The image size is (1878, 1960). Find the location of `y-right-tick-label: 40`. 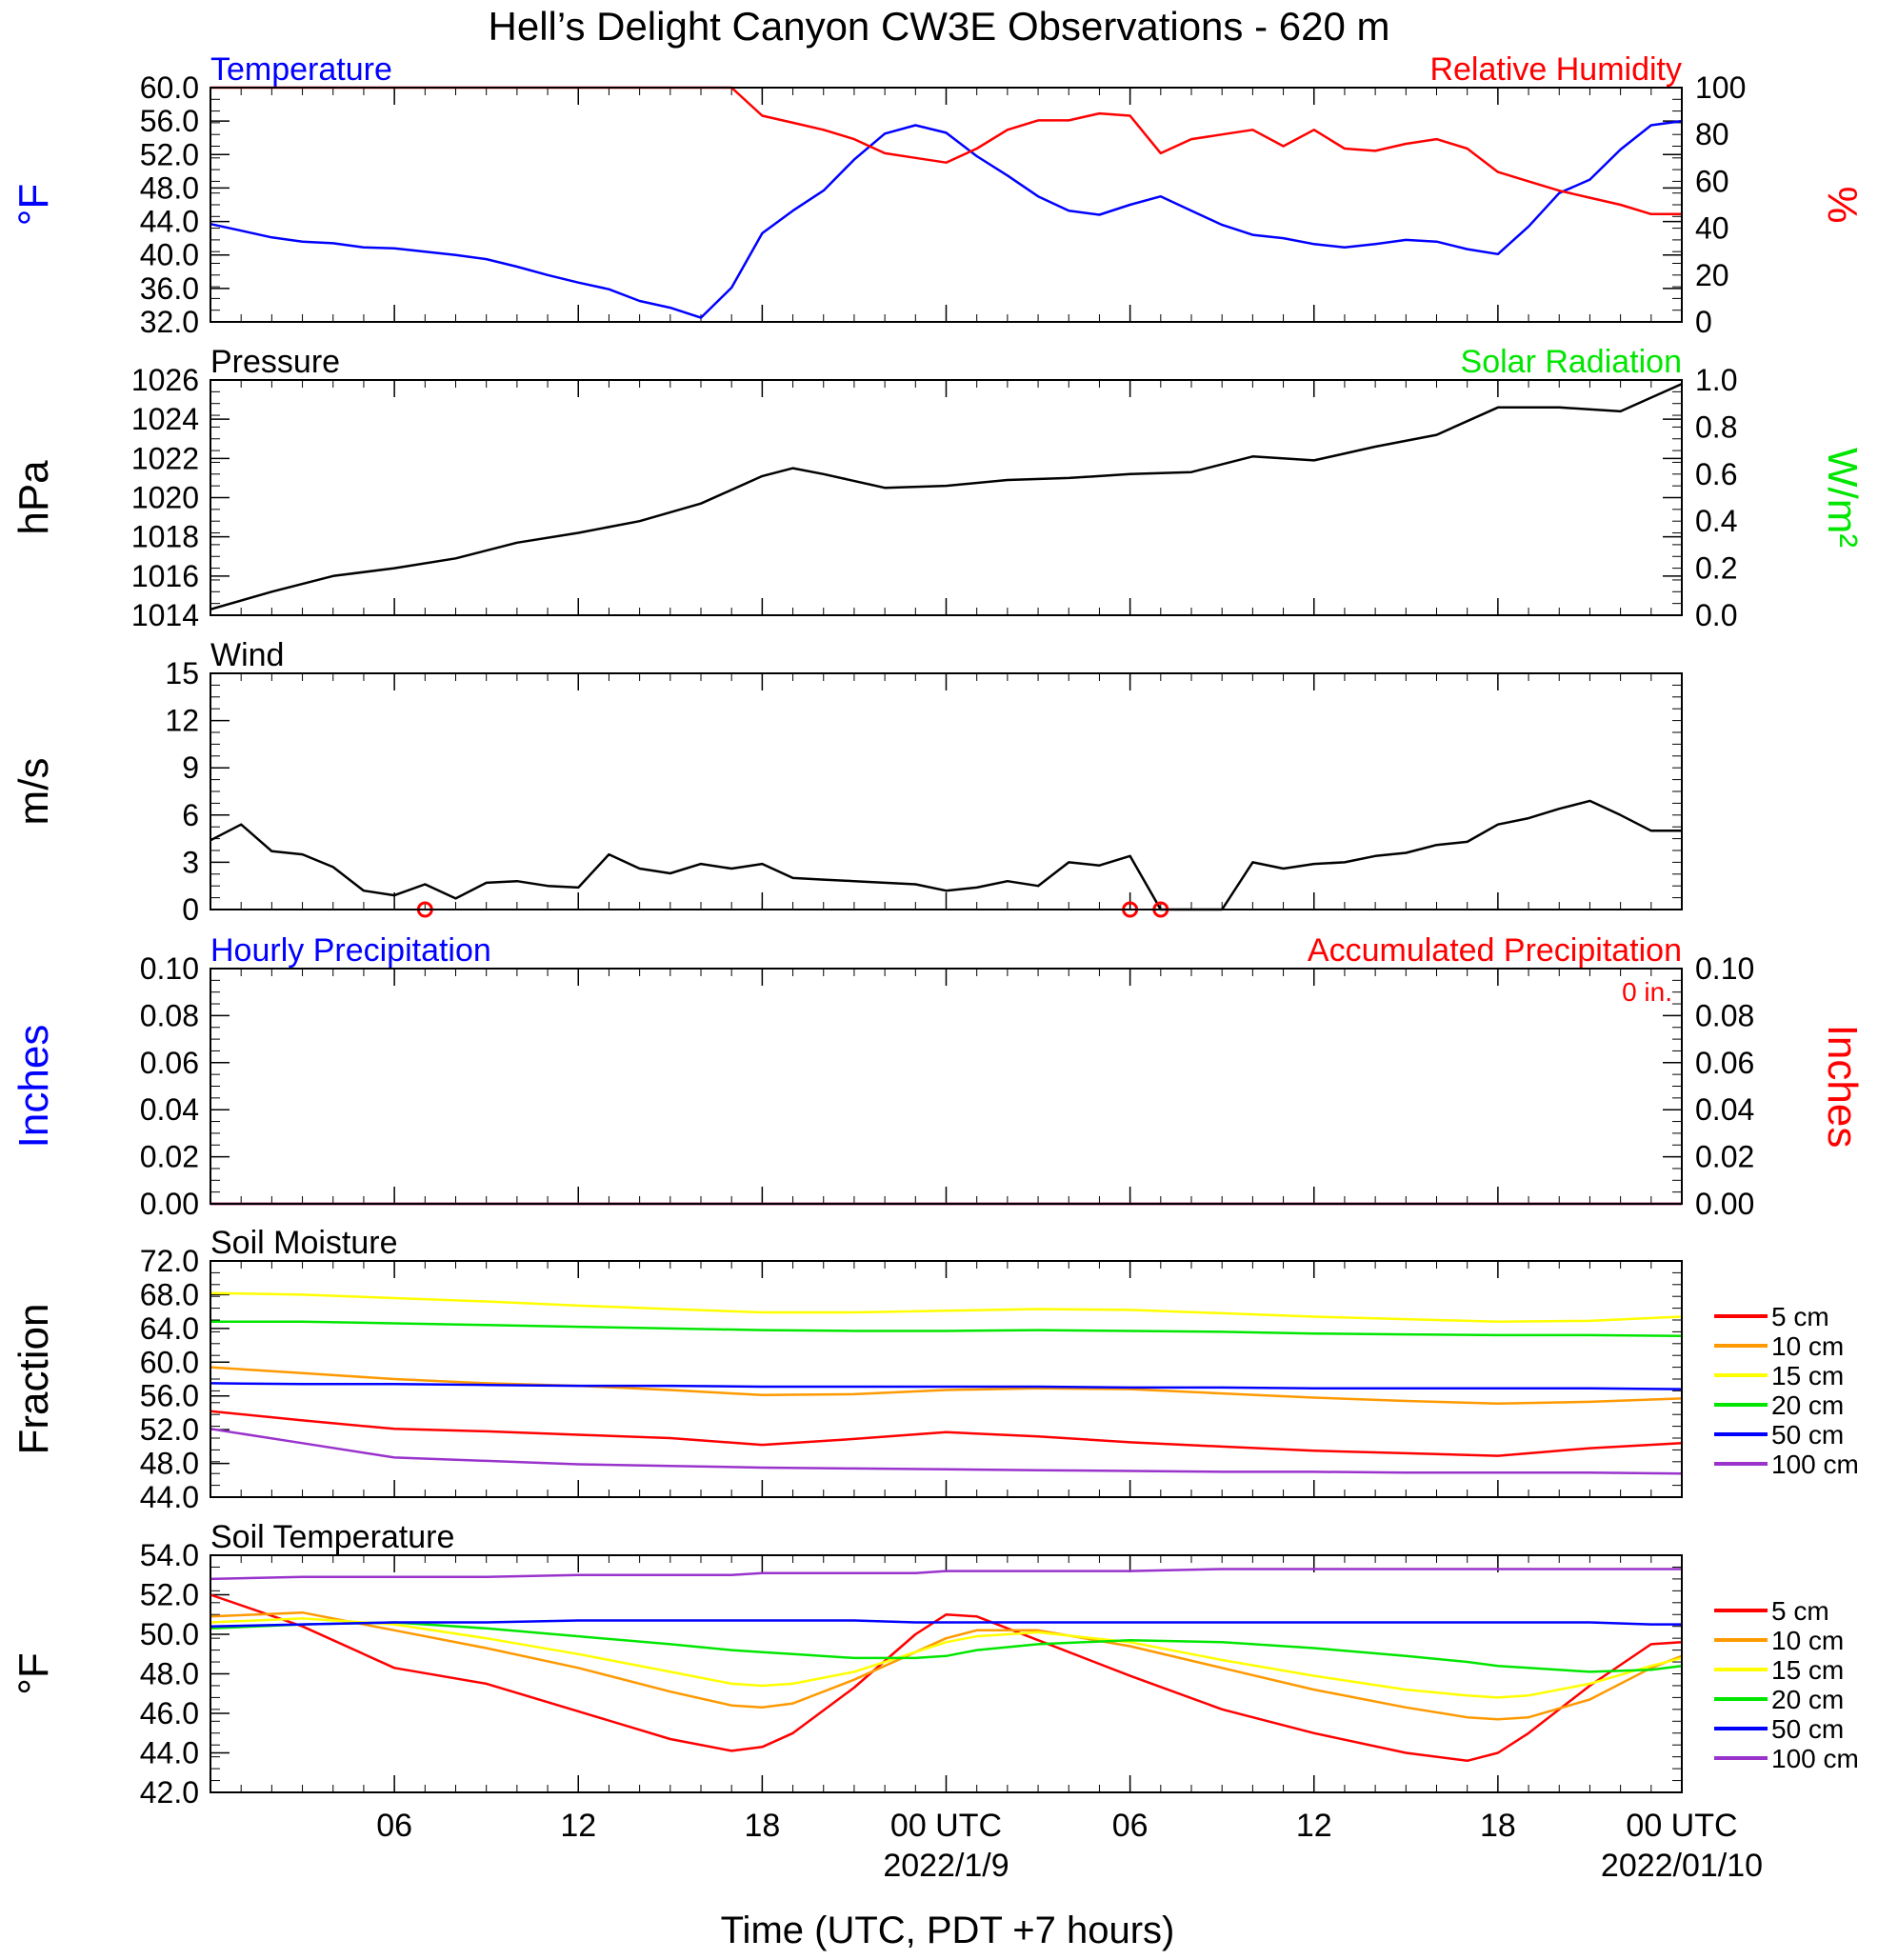

y-right-tick-label: 40 is located at coordinates (1712, 228).